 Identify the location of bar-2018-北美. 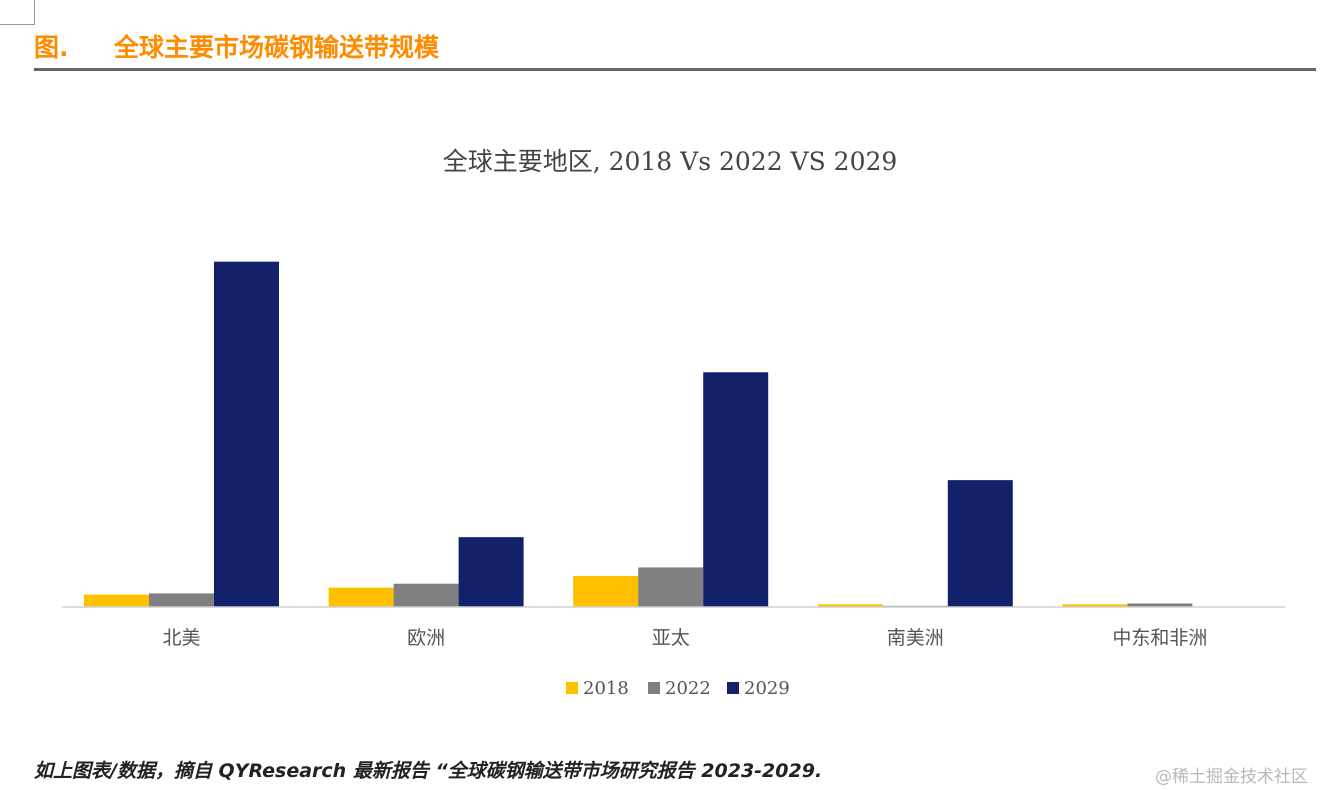
(116, 600).